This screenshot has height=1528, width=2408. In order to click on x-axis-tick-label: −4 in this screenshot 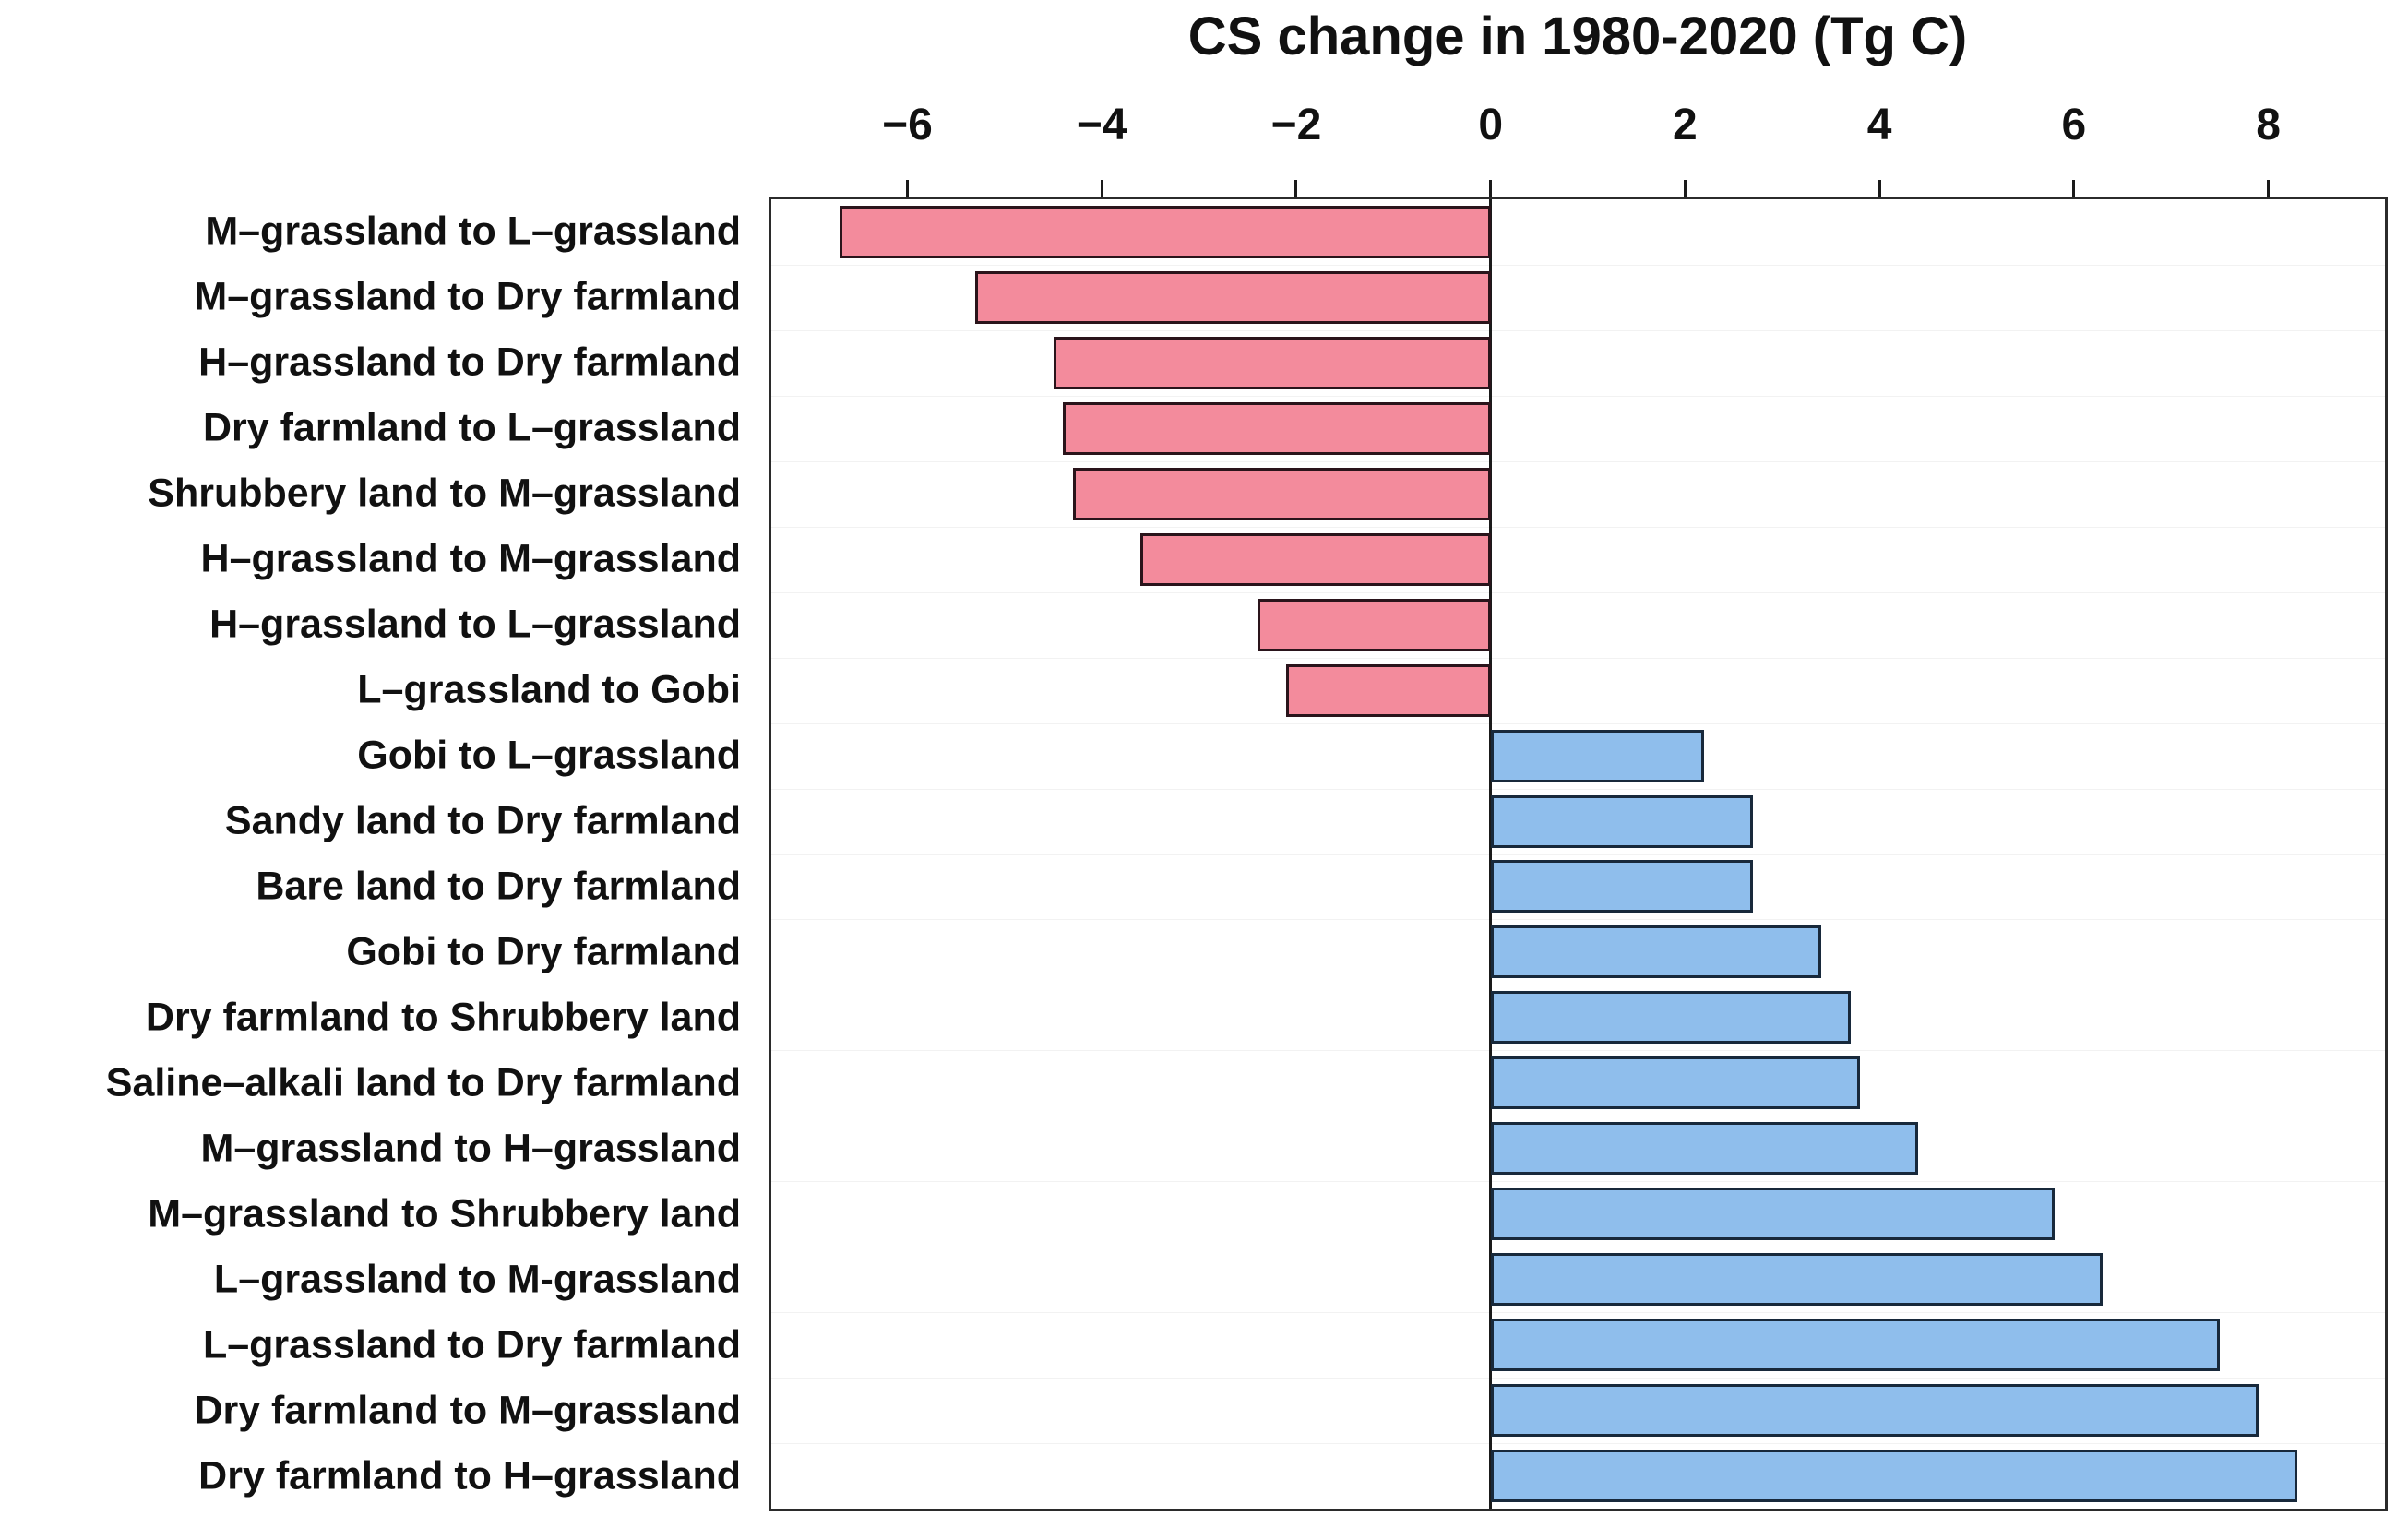, I will do `click(1101, 125)`.